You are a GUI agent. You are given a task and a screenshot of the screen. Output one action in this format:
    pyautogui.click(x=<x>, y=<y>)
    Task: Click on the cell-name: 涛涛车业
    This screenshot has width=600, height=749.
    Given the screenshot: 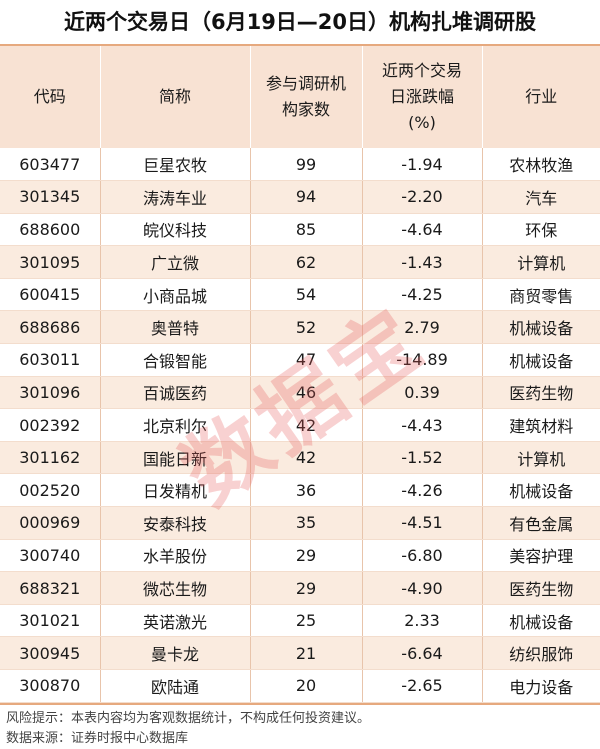 What is the action you would take?
    pyautogui.click(x=175, y=197)
    